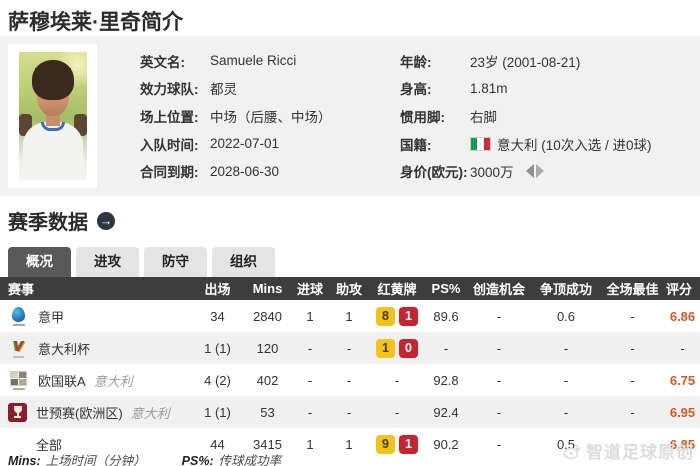  I want to click on mins-cell: 2840, so click(267, 316).